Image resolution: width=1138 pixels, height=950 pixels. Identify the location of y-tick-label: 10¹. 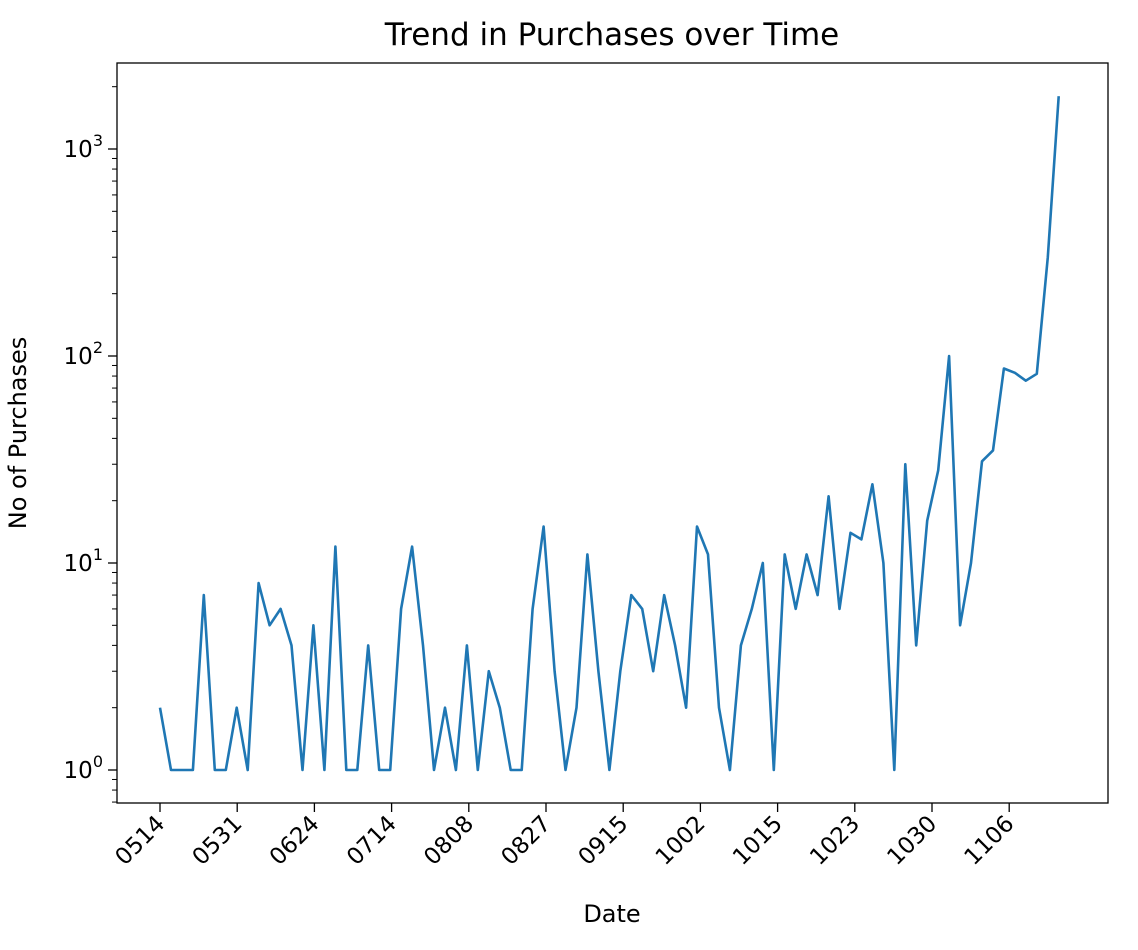
(83, 561).